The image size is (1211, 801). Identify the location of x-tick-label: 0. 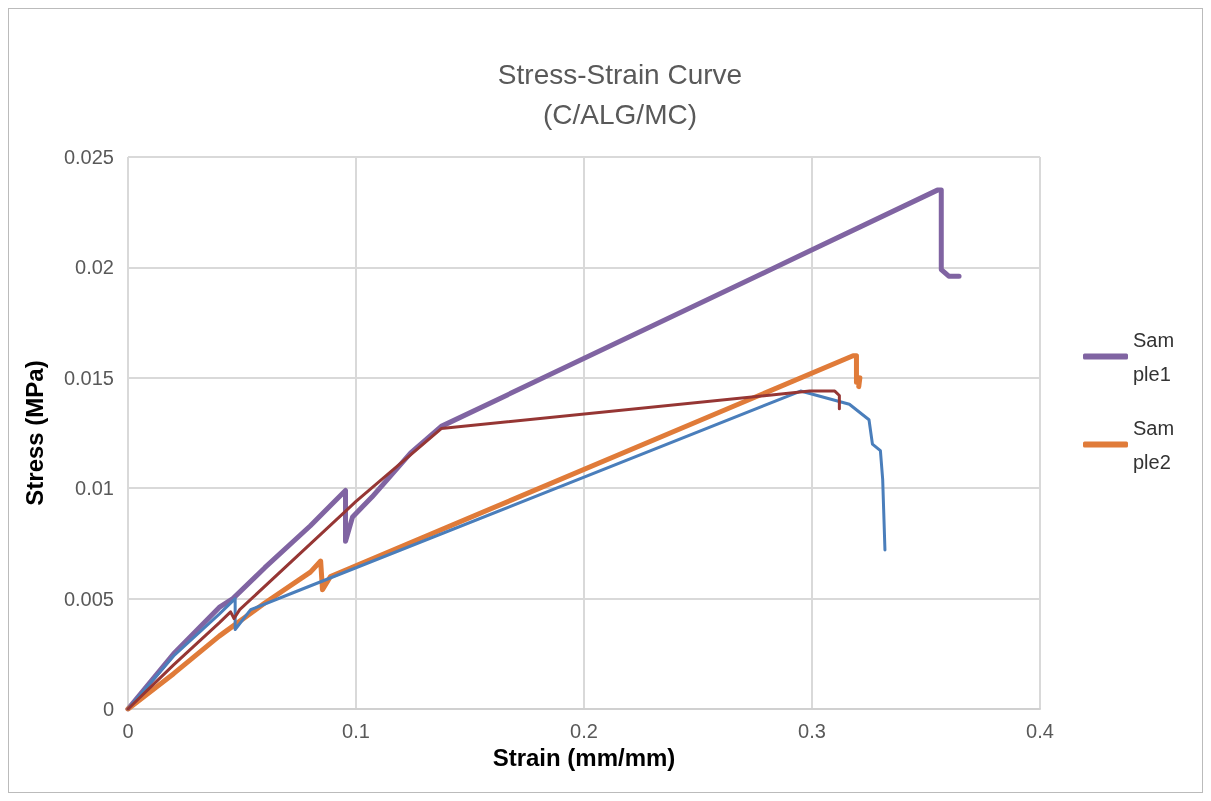
(128, 731).